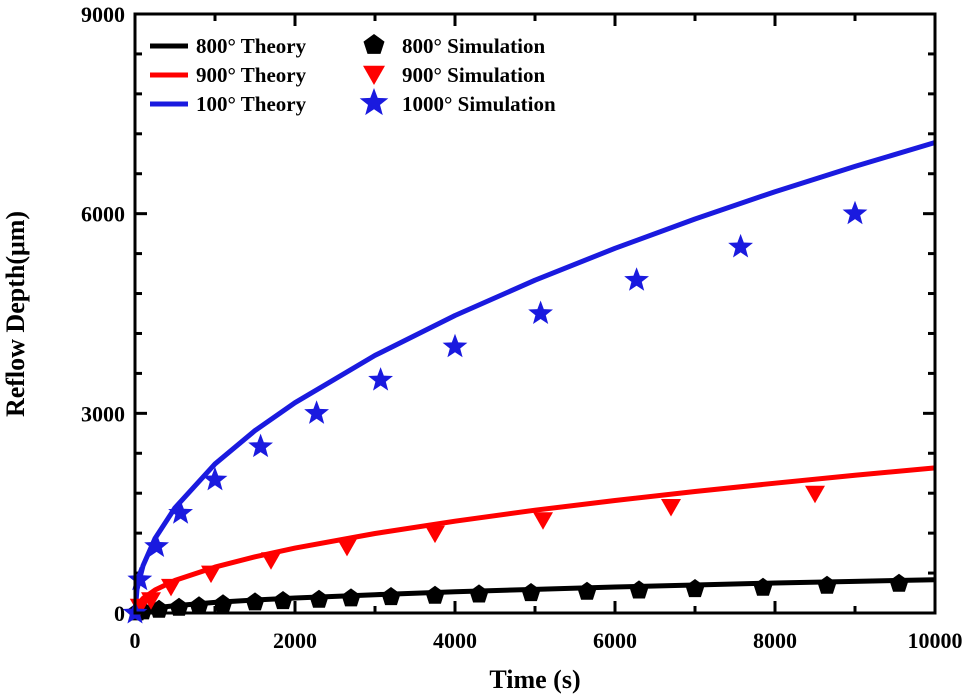 Image resolution: width=979 pixels, height=698 pixels. What do you see at coordinates (103, 14) in the screenshot?
I see `y-tick-label: 9000` at bounding box center [103, 14].